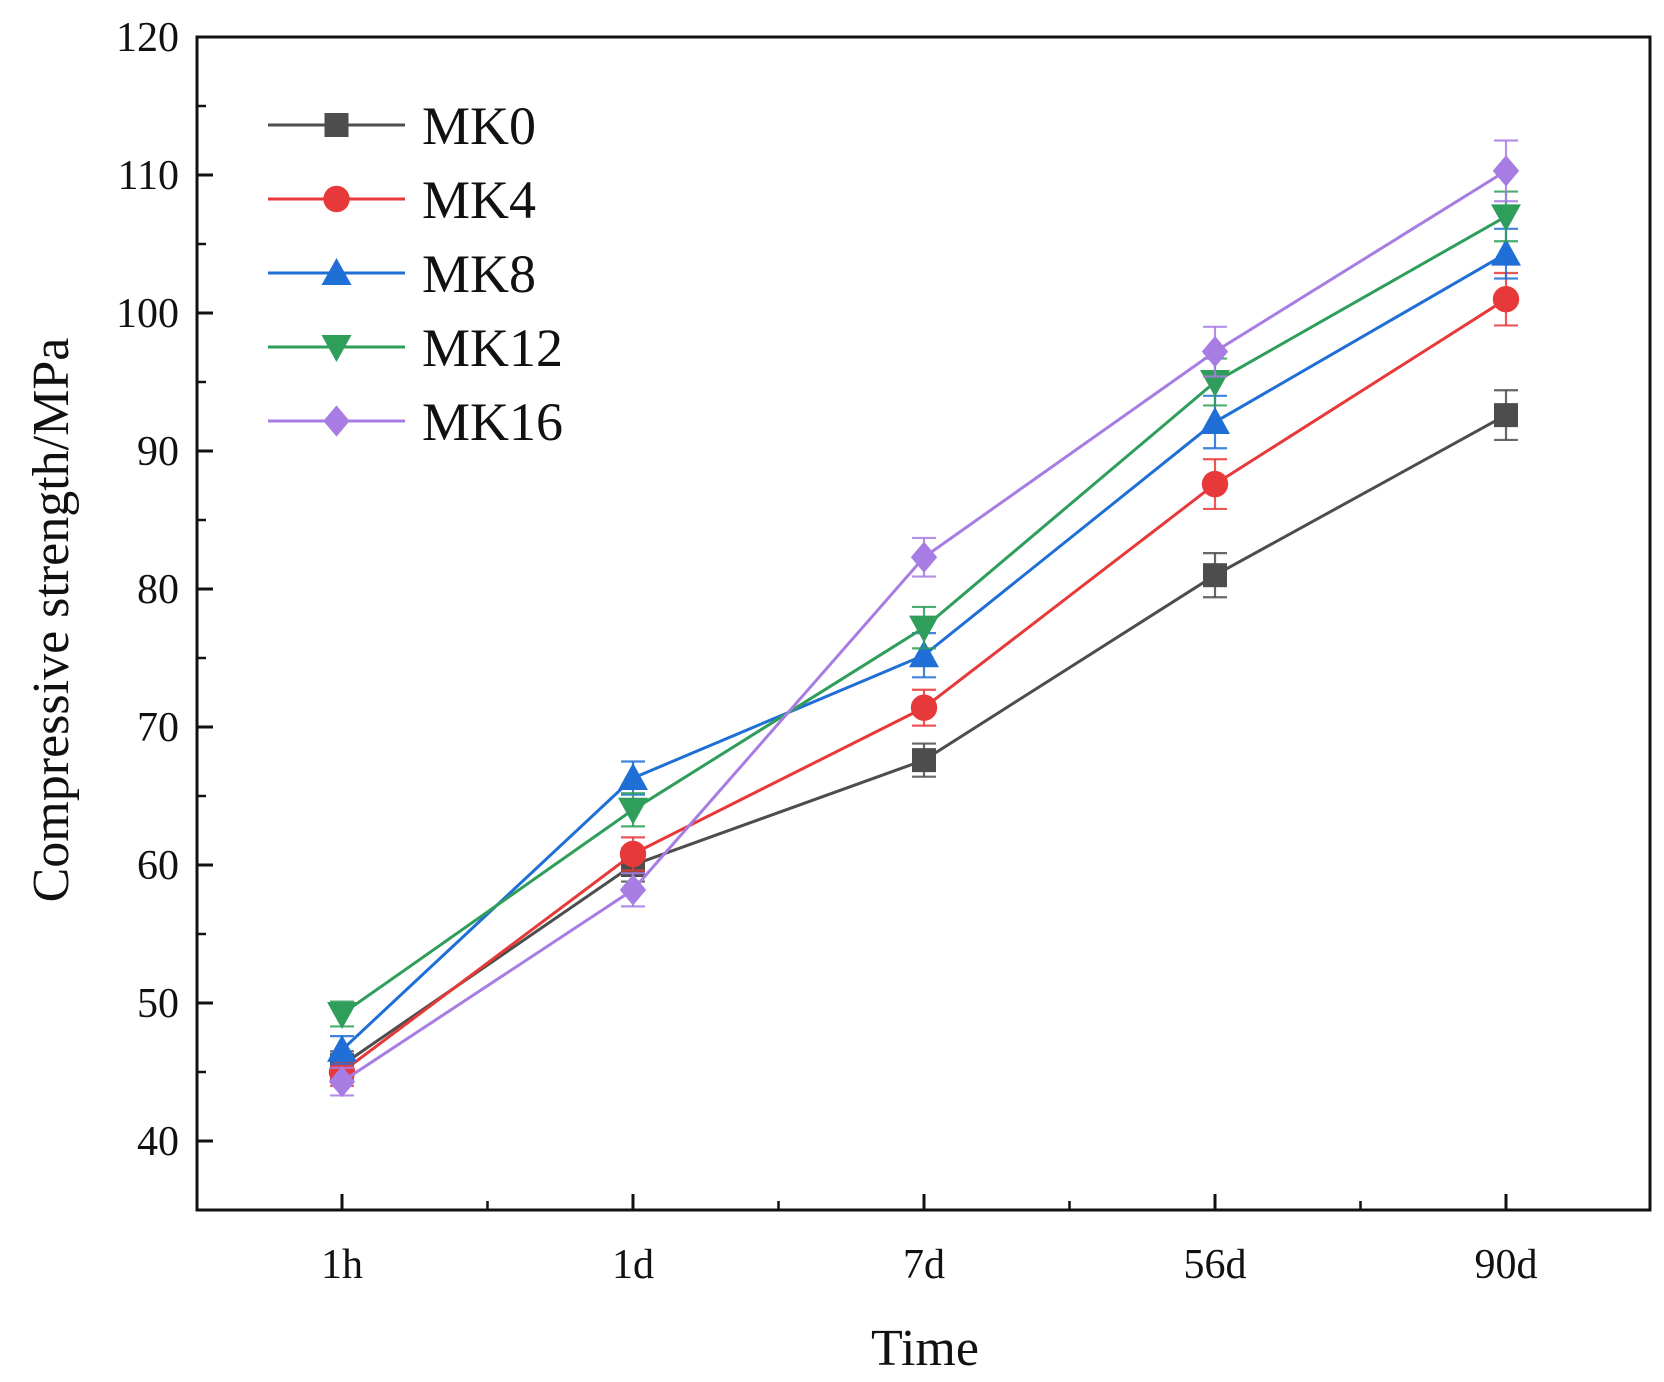 The width and height of the screenshot is (1664, 1382). I want to click on y-tick-label: 60, so click(158, 866).